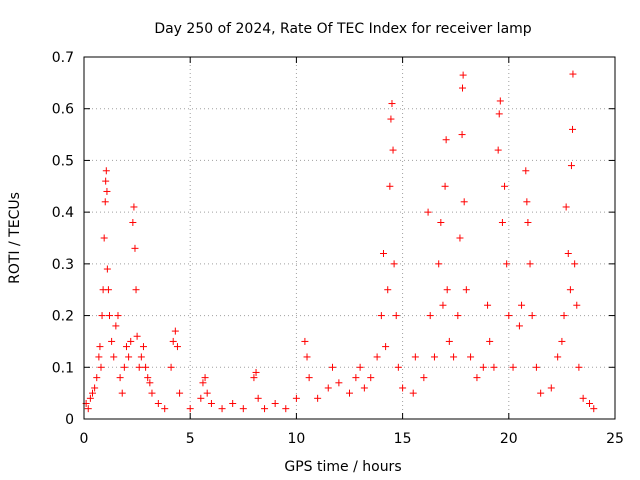  What do you see at coordinates (615, 439) in the screenshot?
I see `x-tick-label: 25` at bounding box center [615, 439].